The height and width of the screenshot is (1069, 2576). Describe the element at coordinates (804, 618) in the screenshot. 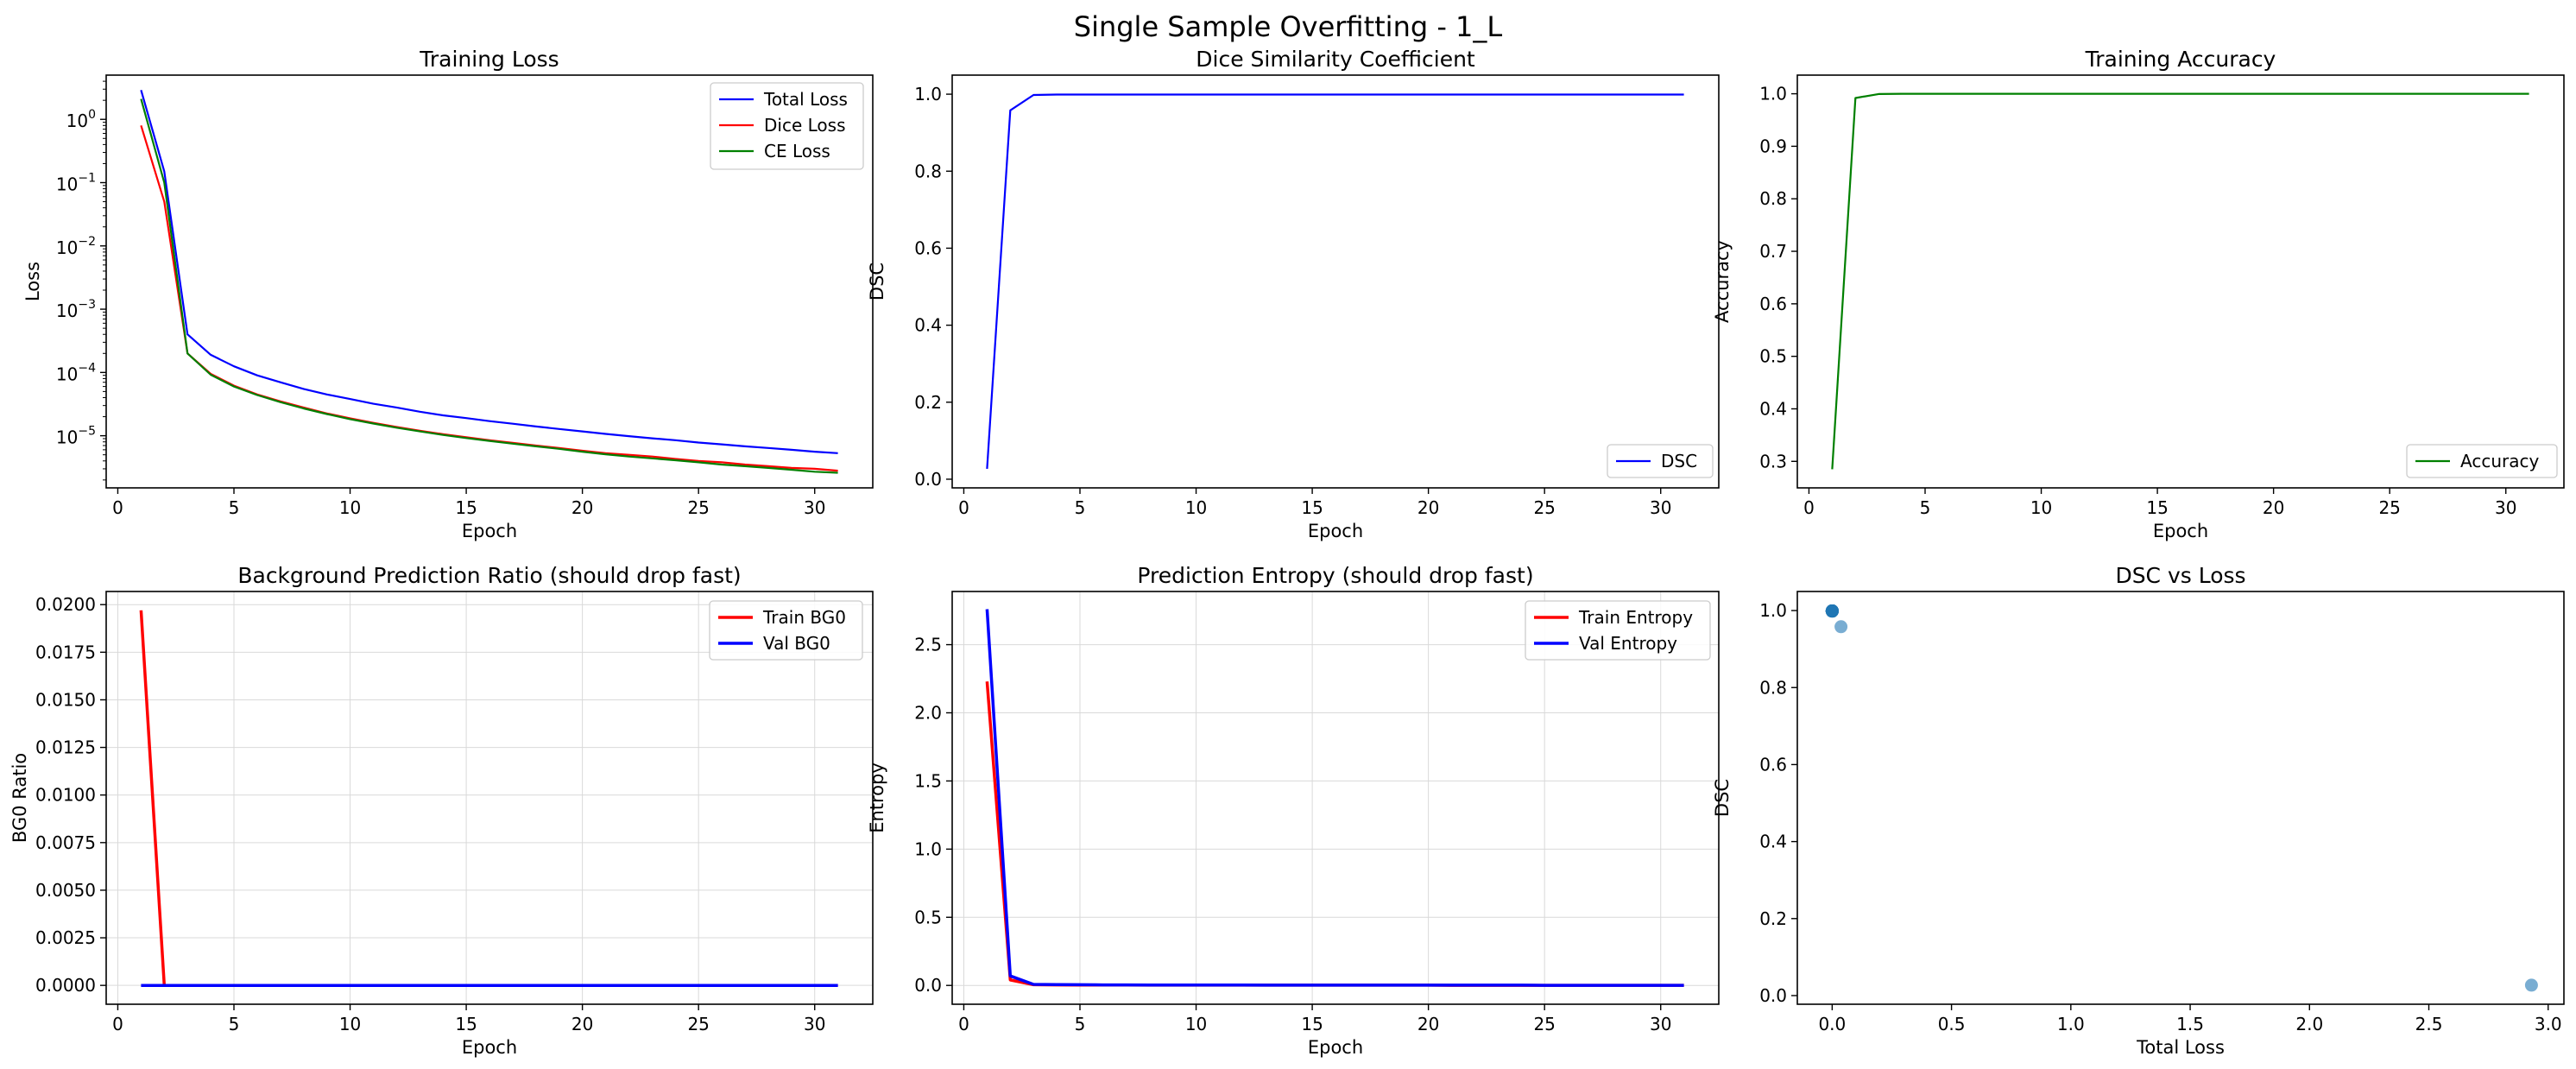

I see `legend-label: Train BG0` at that location.